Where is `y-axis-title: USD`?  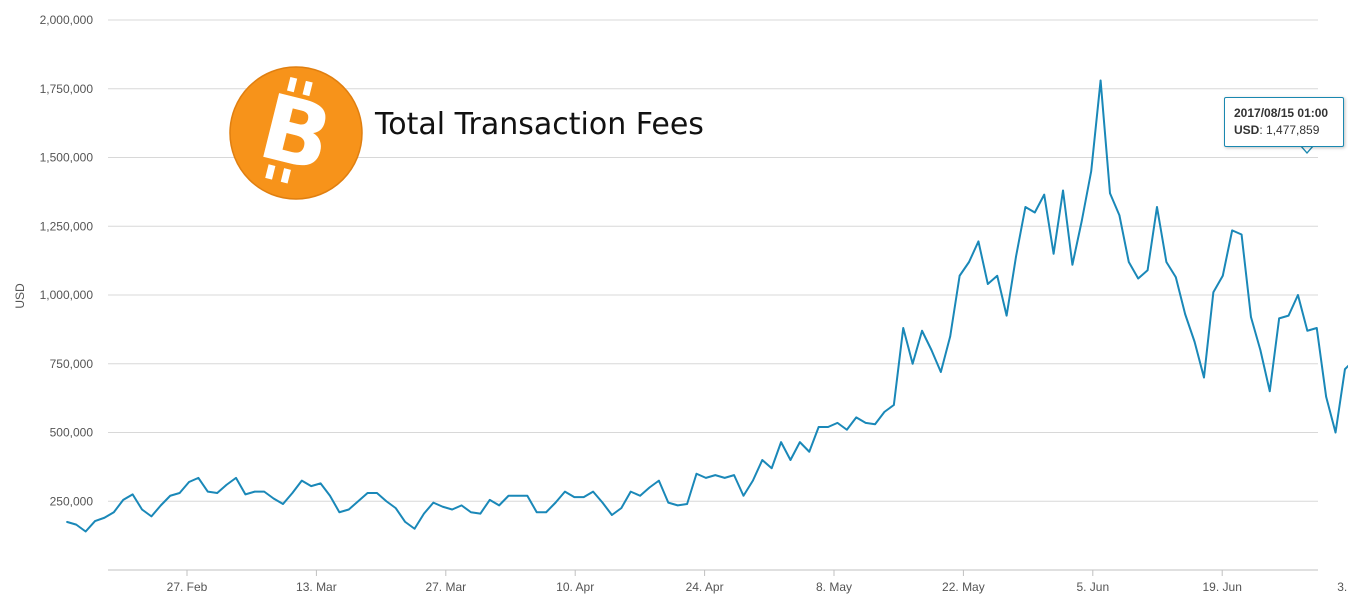 y-axis-title: USD is located at coordinates (20, 296).